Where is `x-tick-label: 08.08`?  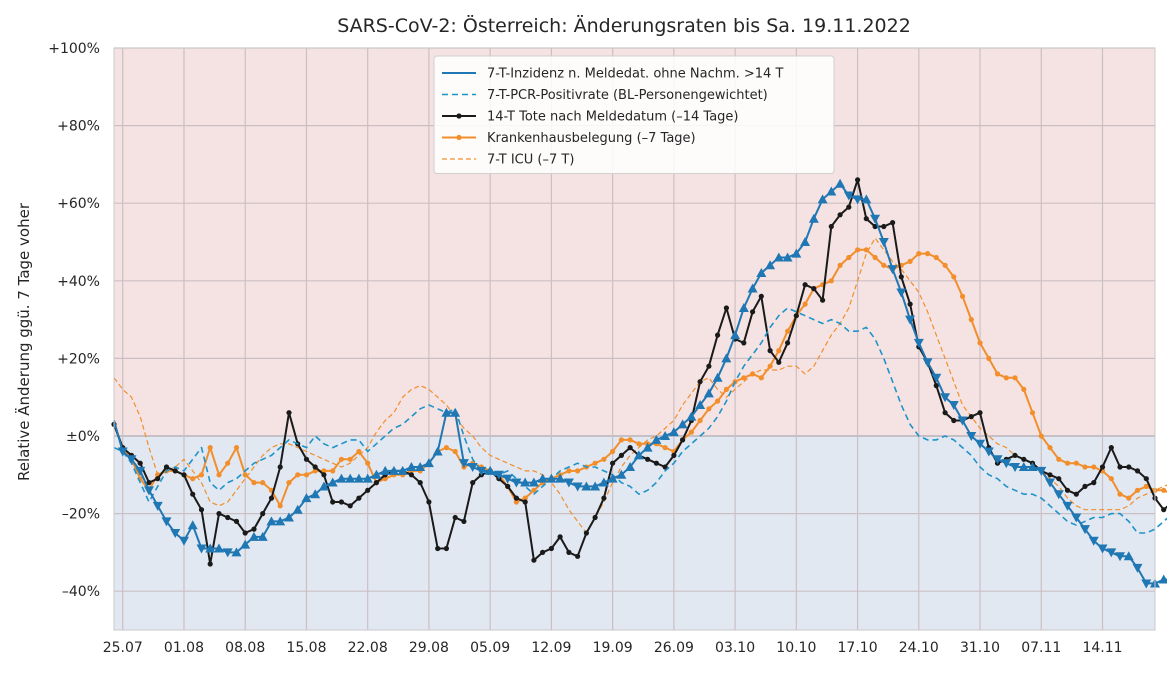 x-tick-label: 08.08 is located at coordinates (245, 648).